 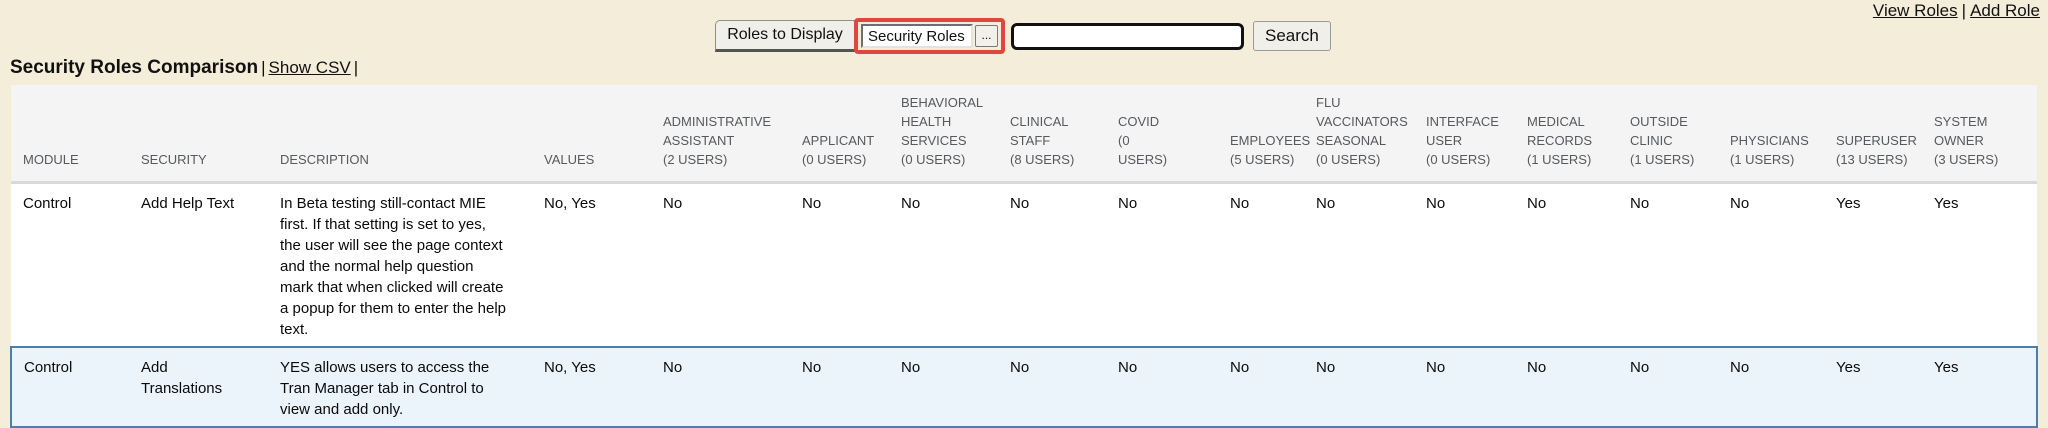 What do you see at coordinates (309, 67) in the screenshot?
I see `show-csv-link: Show CSV` at bounding box center [309, 67].